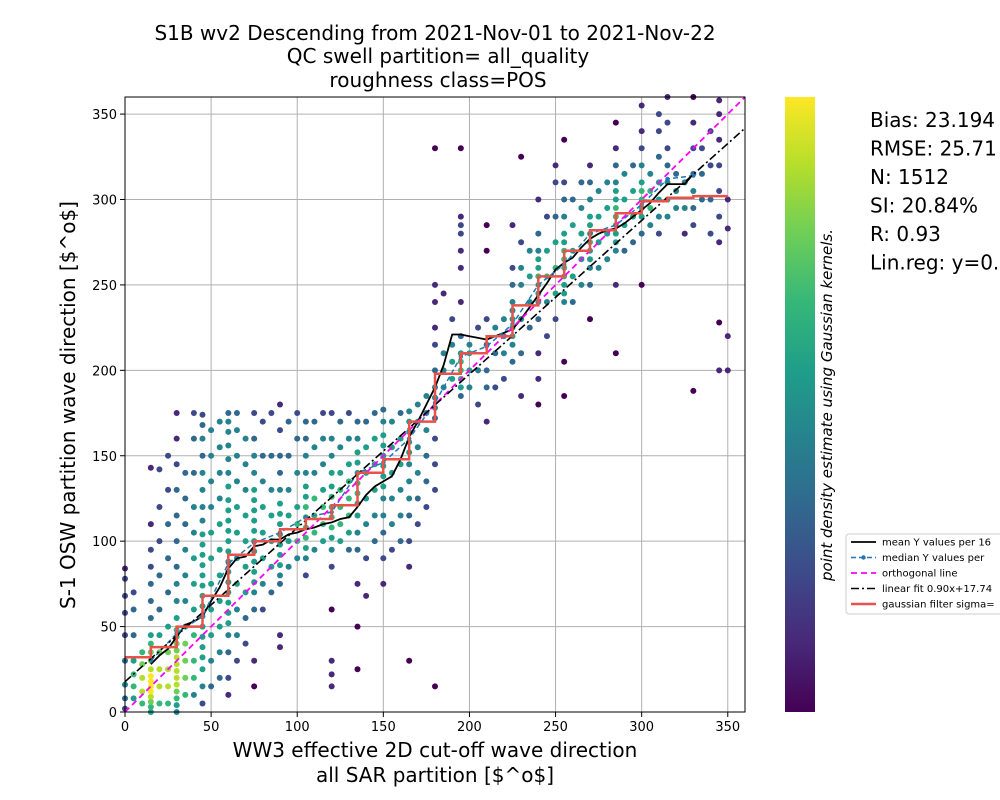 Image resolution: width=1000 pixels, height=800 pixels. Describe the element at coordinates (932, 120) in the screenshot. I see `stats-line-0: Bias: 23.194` at that location.